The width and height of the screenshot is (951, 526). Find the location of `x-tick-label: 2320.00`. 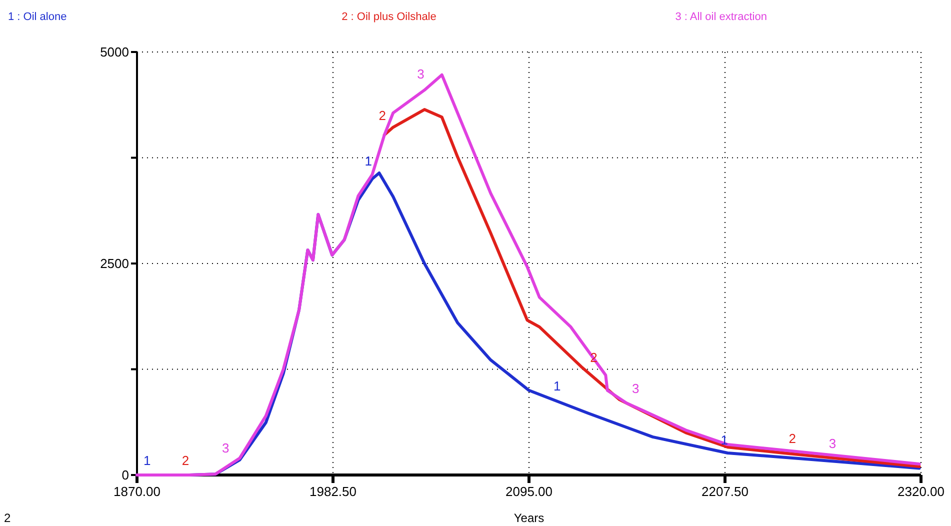

x-tick-label: 2320.00 is located at coordinates (921, 491).